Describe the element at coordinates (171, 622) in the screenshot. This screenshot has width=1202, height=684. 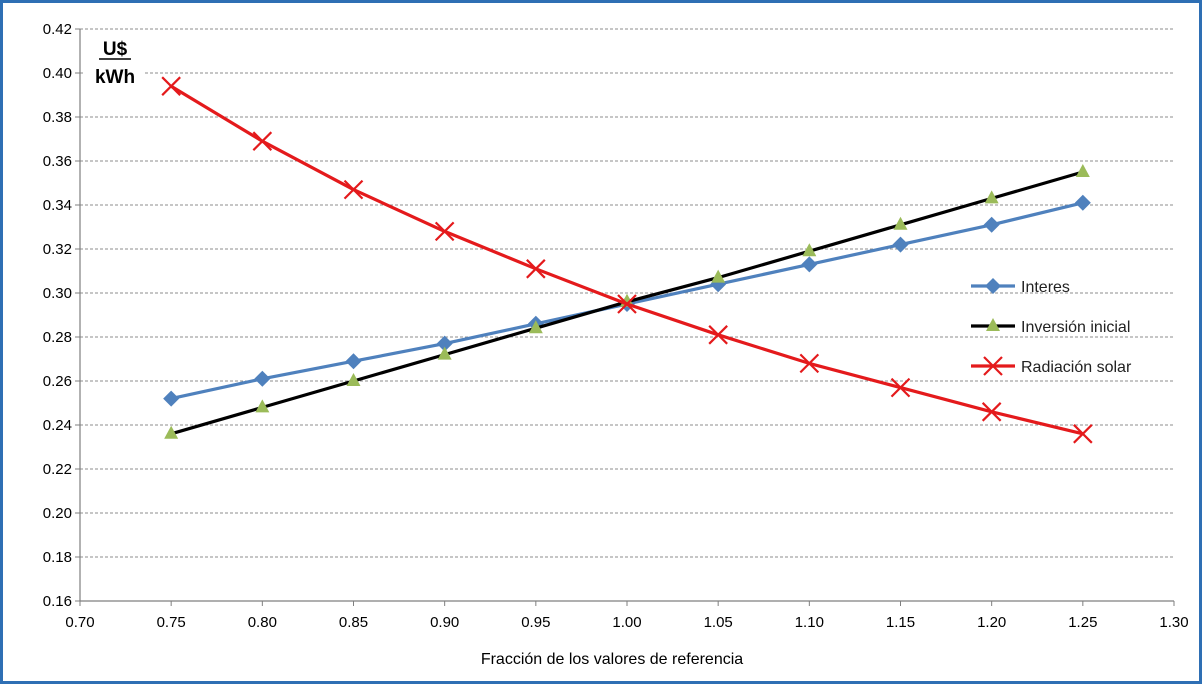
I see `x-tick-label: 0.75` at that location.